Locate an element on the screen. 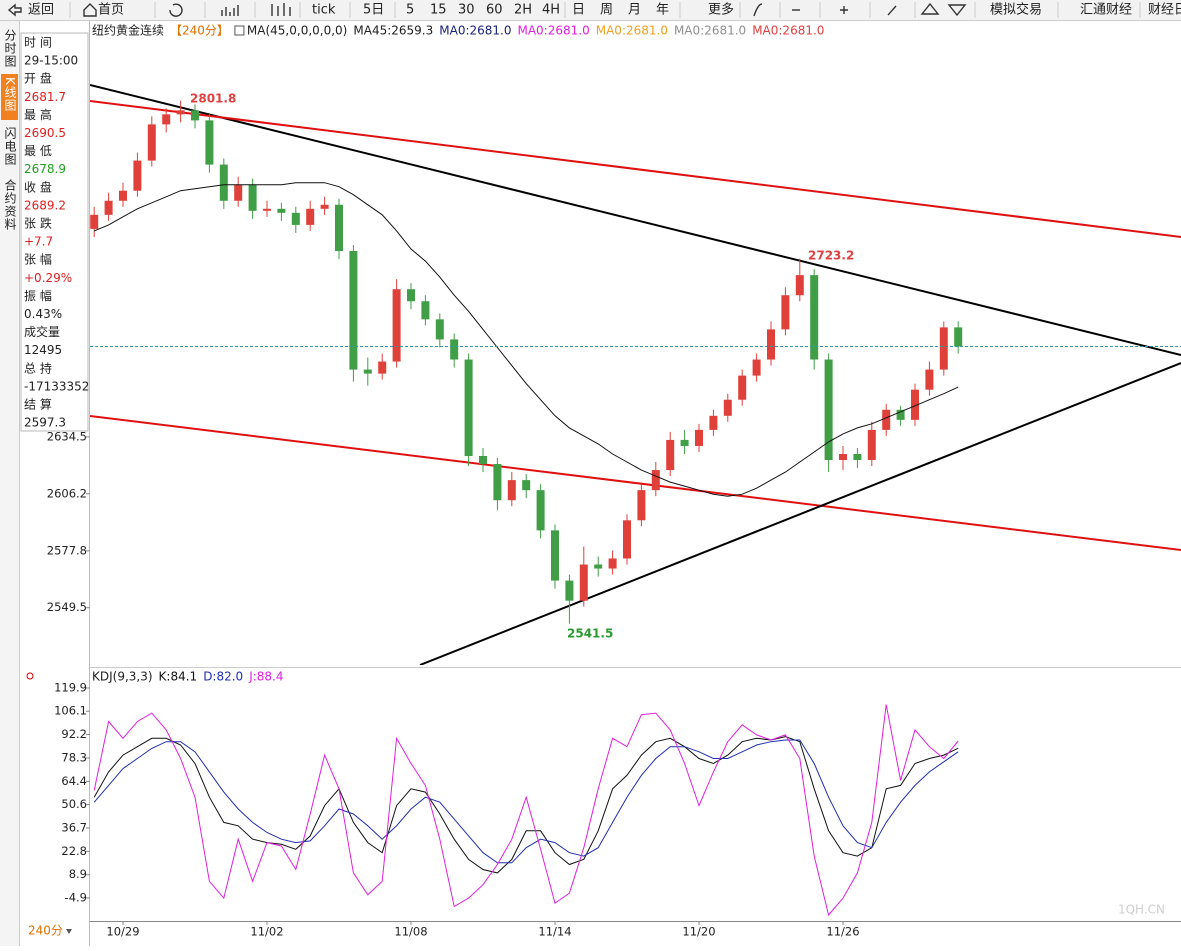  y-tick-label: 8.9 is located at coordinates (78, 874).